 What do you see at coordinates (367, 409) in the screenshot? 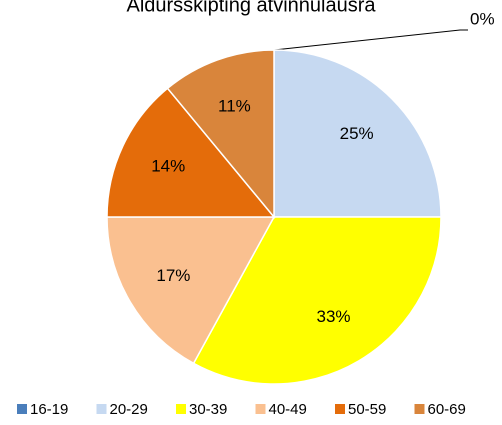
I see `legend-label: 50-59` at bounding box center [367, 409].